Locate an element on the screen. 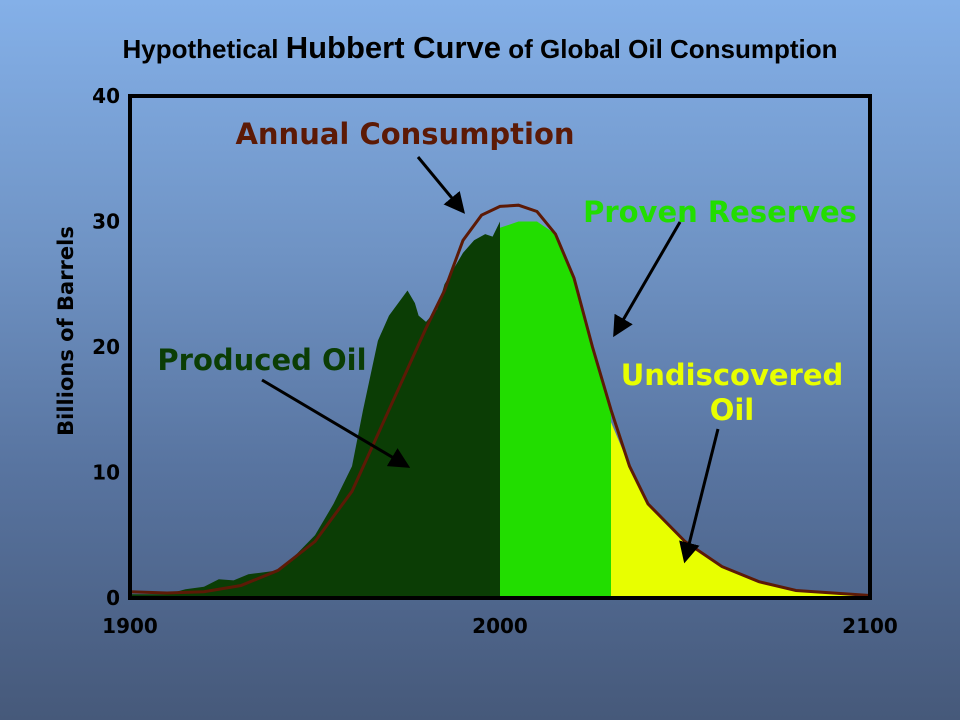  y-tick-label: 40 is located at coordinates (106, 96).